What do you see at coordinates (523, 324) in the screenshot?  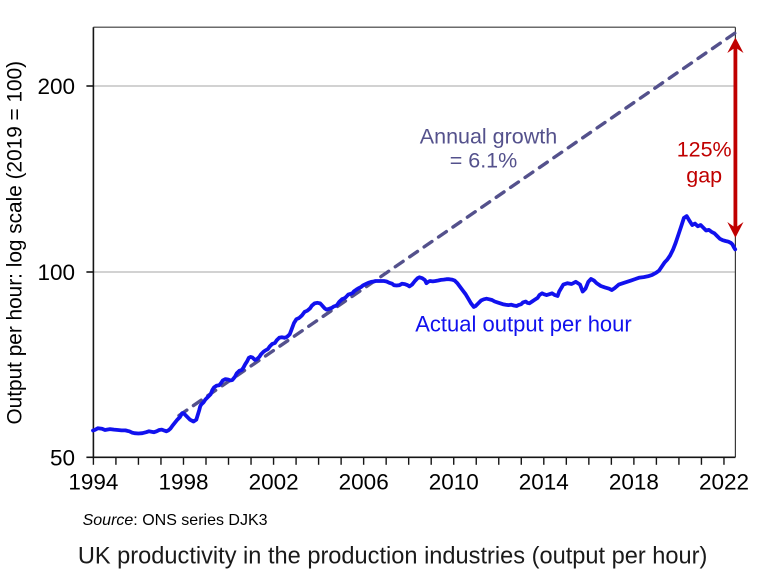 I see `svg-text: Actual output per hour` at bounding box center [523, 324].